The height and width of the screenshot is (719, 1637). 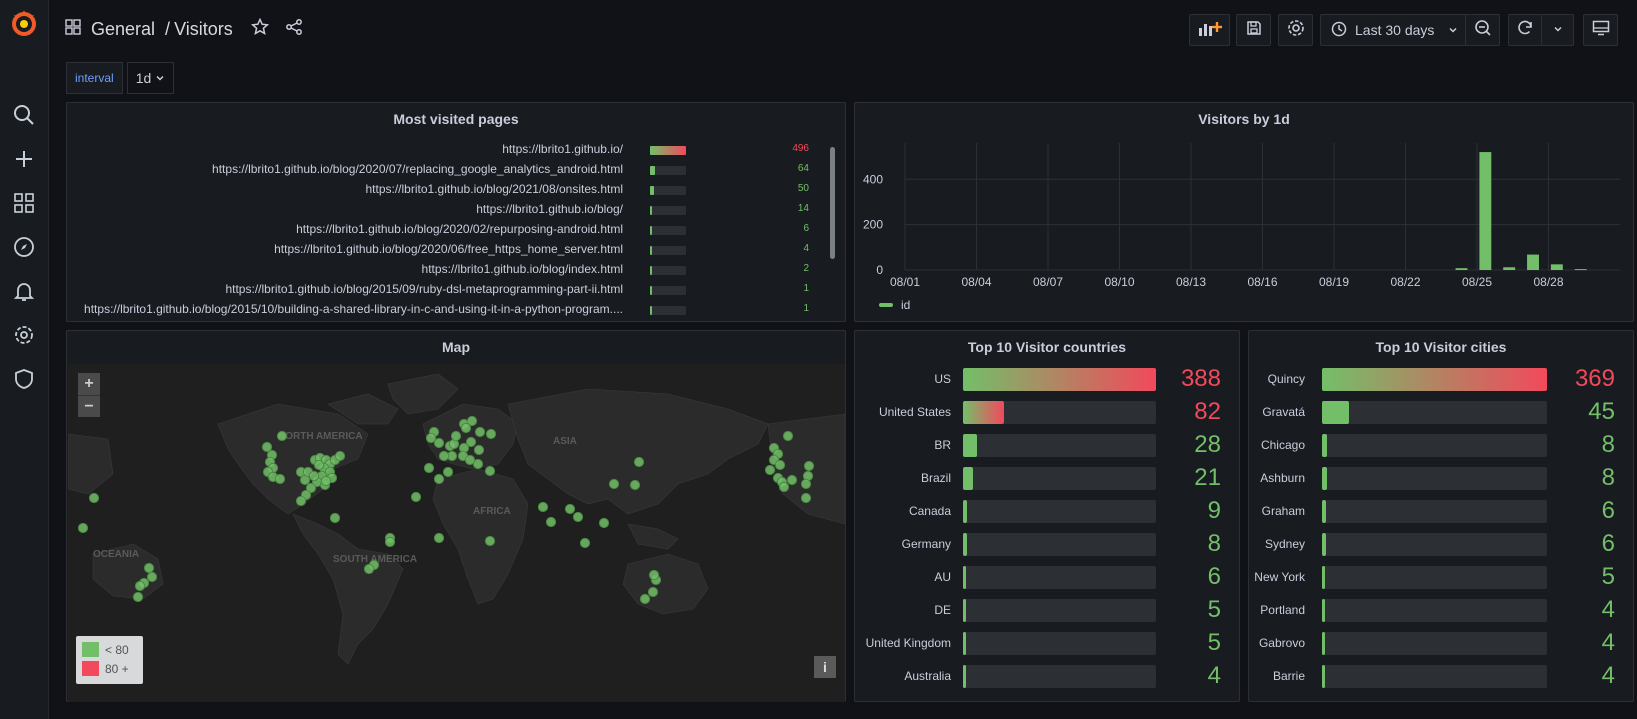 What do you see at coordinates (894, 305) in the screenshot?
I see `chart-legend: id` at bounding box center [894, 305].